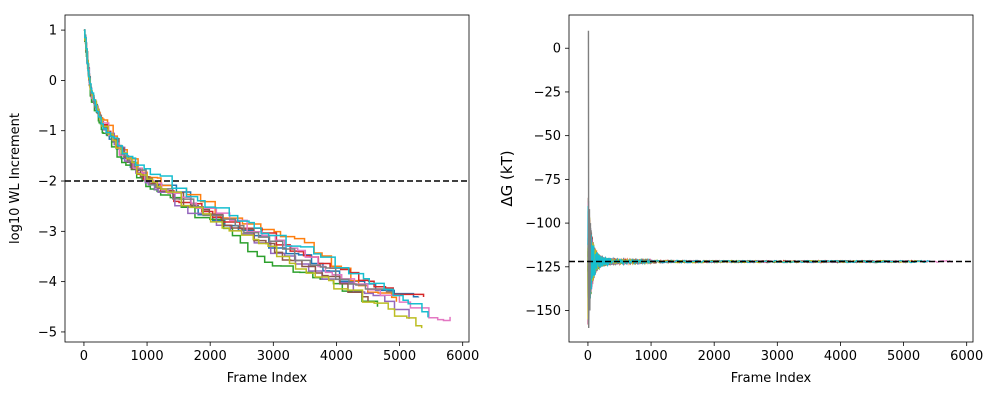 This screenshot has width=1000, height=400. What do you see at coordinates (547, 92) in the screenshot?
I see `y-tick-label: −25` at bounding box center [547, 92].